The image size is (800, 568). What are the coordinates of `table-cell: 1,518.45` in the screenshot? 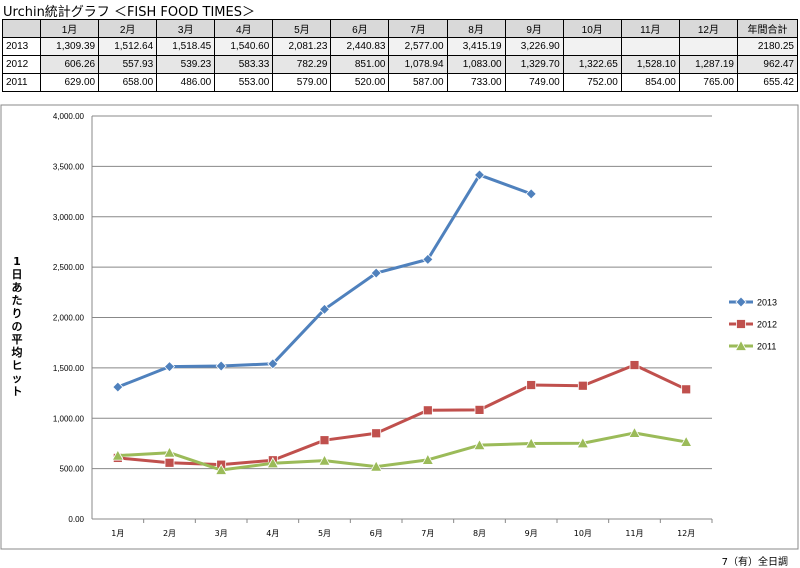 It's located at (186, 46).